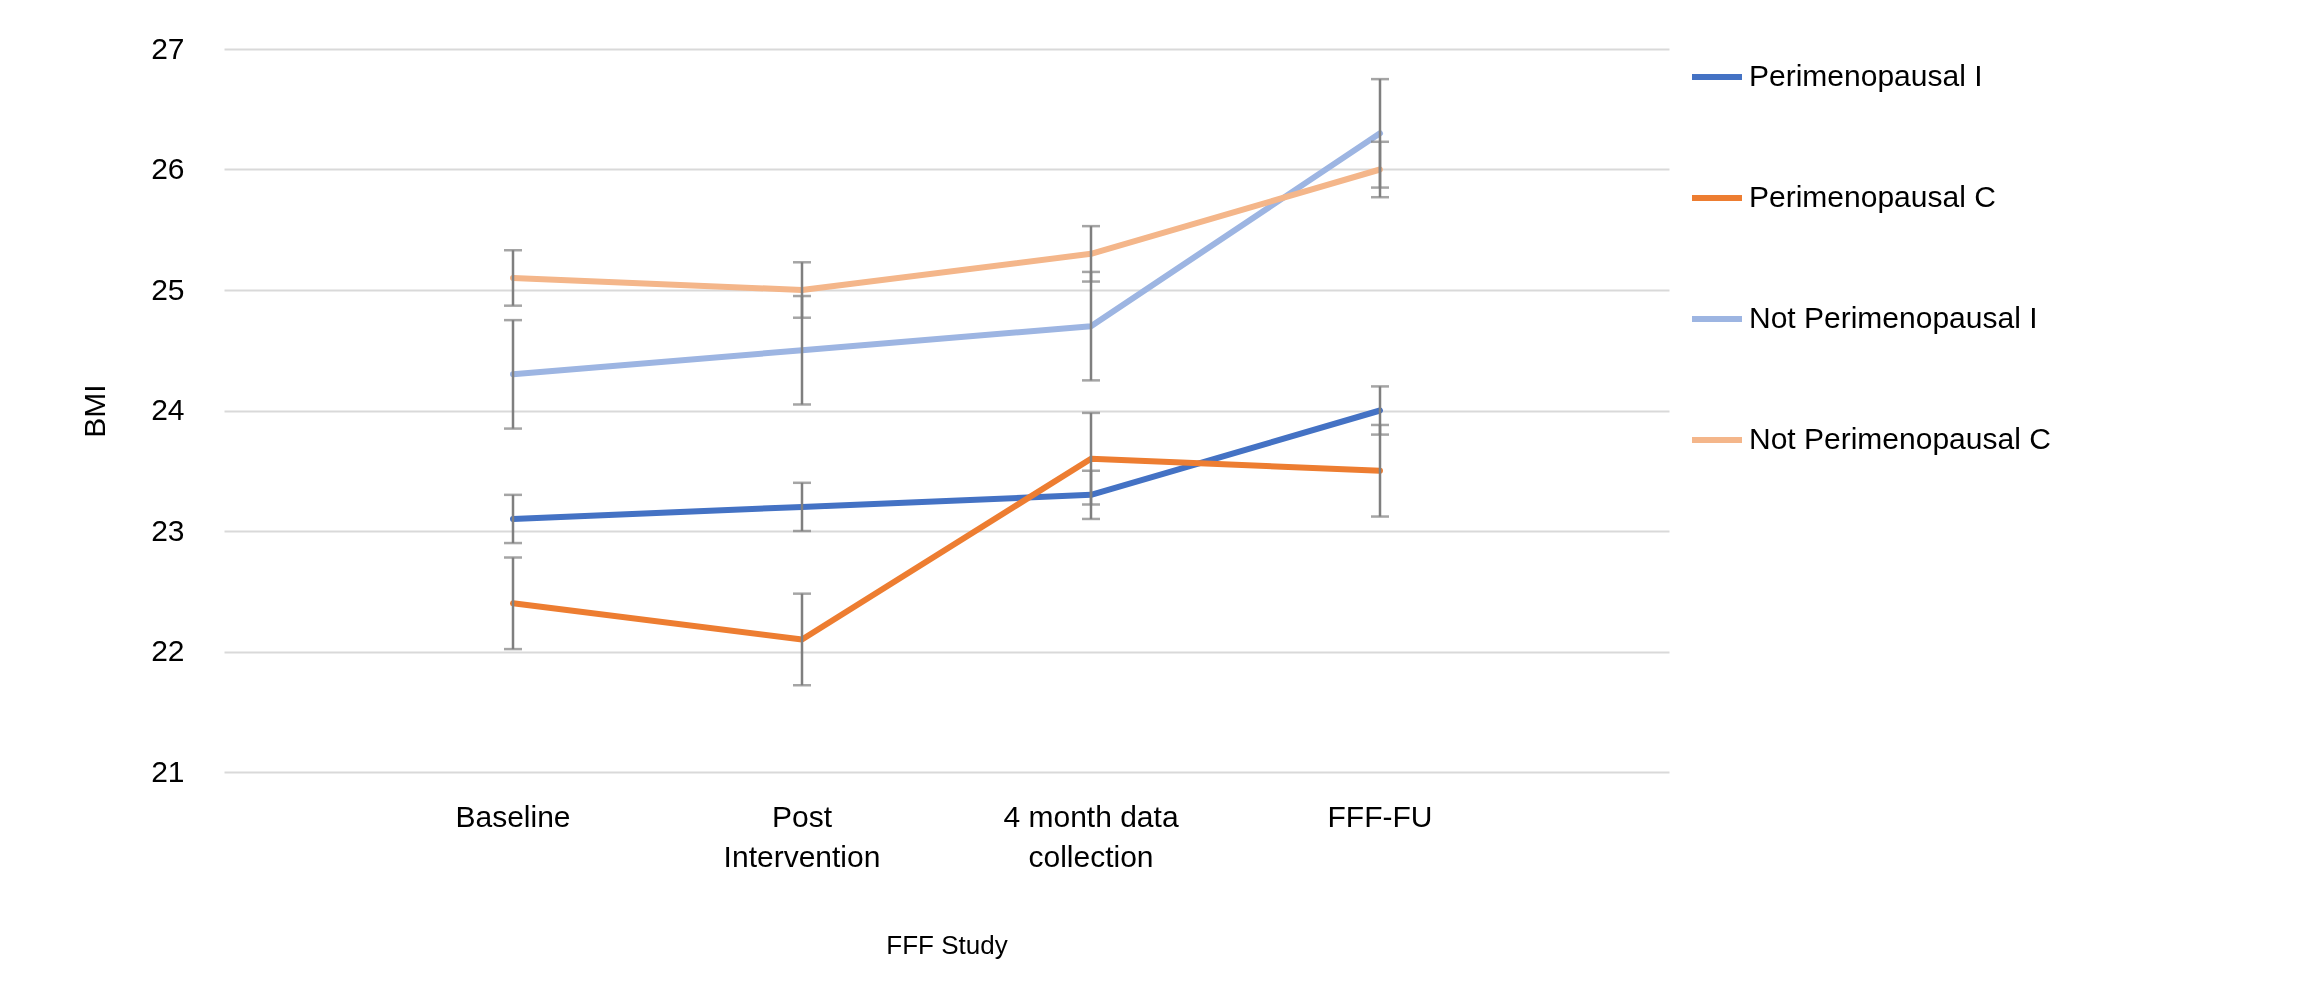 This screenshot has width=2300, height=982. What do you see at coordinates (513, 816) in the screenshot?
I see `x-tick-label: Baseline` at bounding box center [513, 816].